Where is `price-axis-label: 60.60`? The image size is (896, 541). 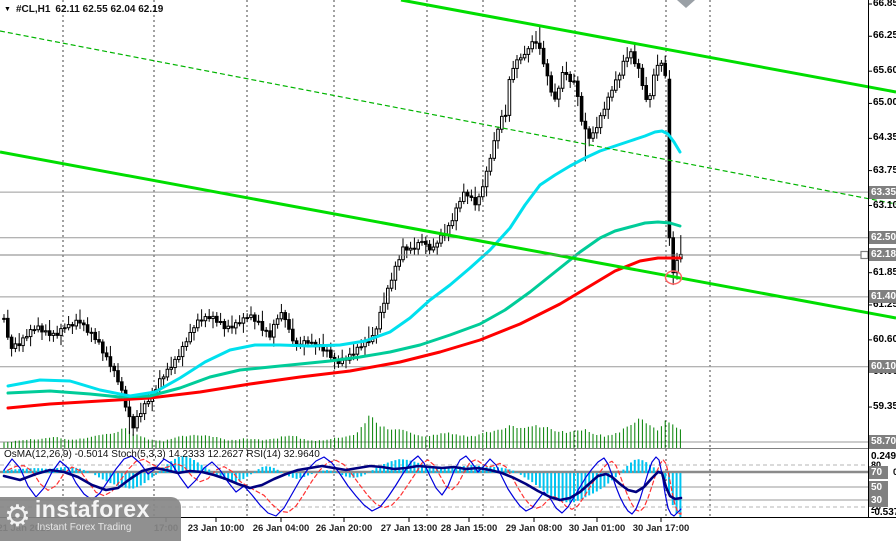
price-axis-label: 60.60 is located at coordinates (884, 339).